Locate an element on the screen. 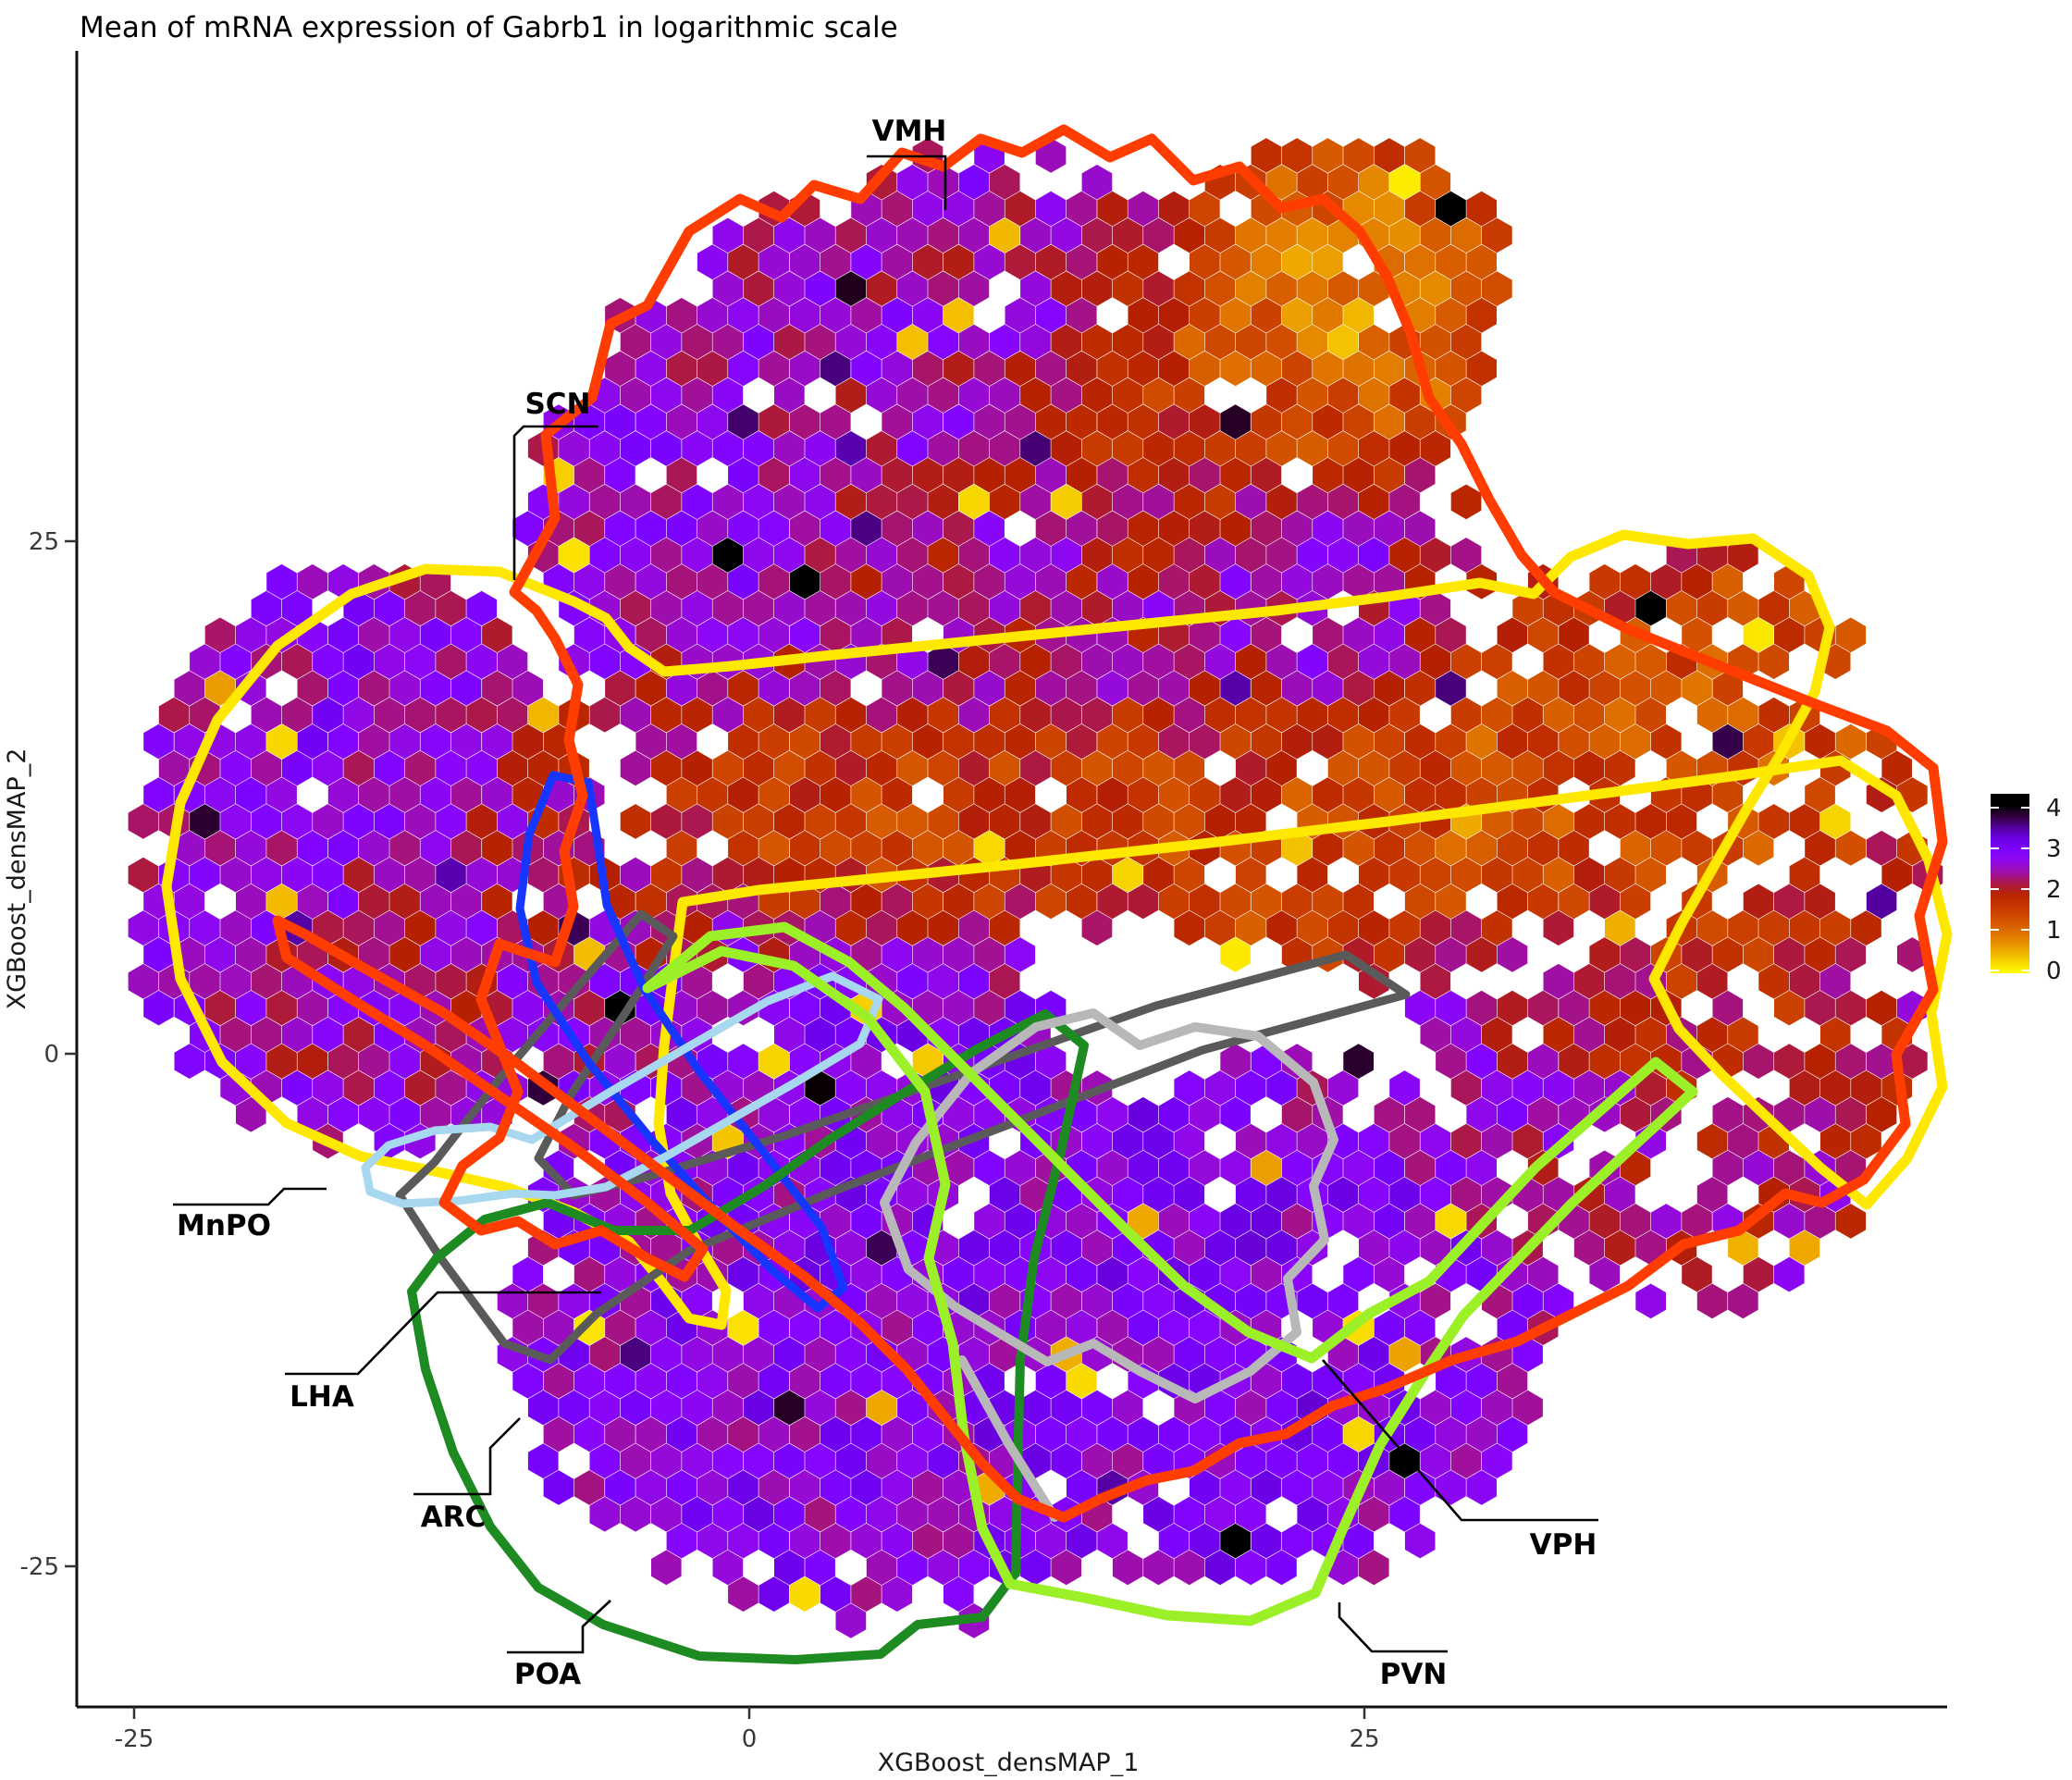 The image size is (2072, 1780). colorbar: 4 3 2 1 0 is located at coordinates (2027, 889).